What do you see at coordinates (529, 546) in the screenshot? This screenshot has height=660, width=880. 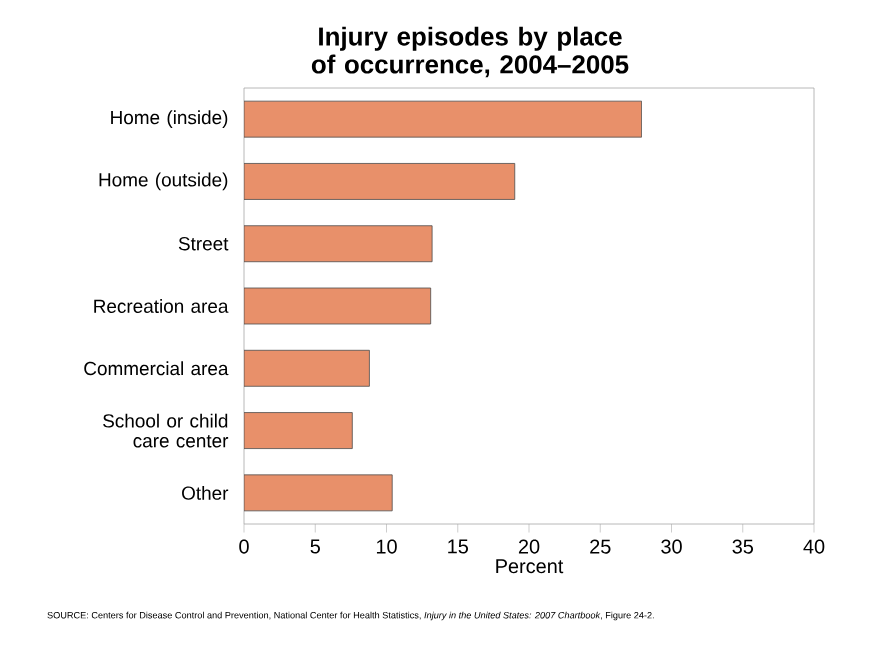 I see `x-tick-label: 20` at bounding box center [529, 546].